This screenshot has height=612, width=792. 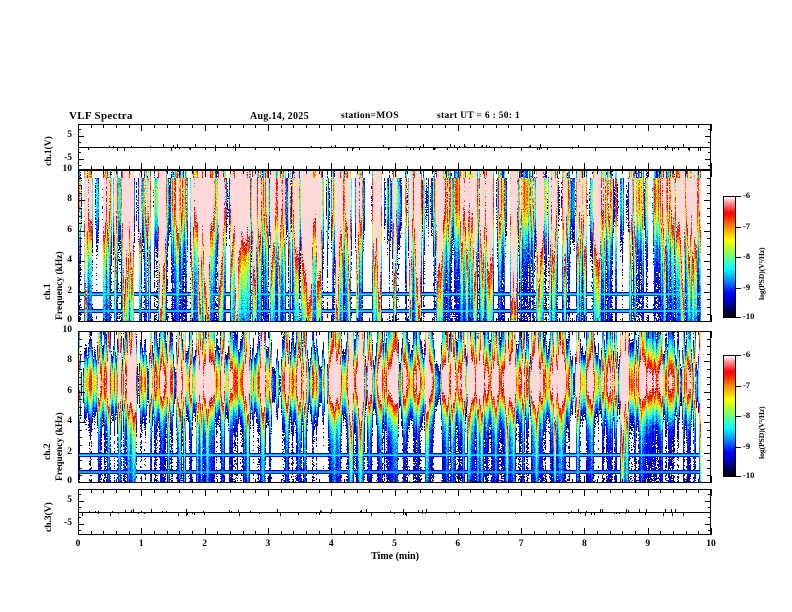 What do you see at coordinates (747, 445) in the screenshot?
I see `colorbar-1-tick-label-3: -9` at bounding box center [747, 445].